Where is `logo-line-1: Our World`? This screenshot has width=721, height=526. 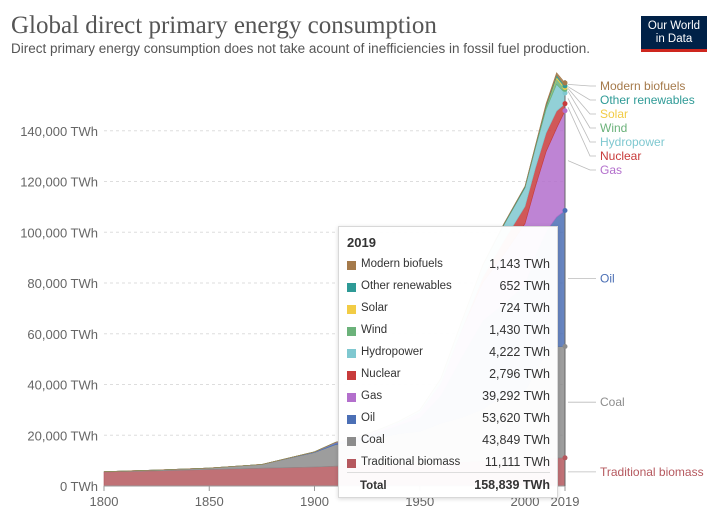
logo-line-1: Our World is located at coordinates (674, 26).